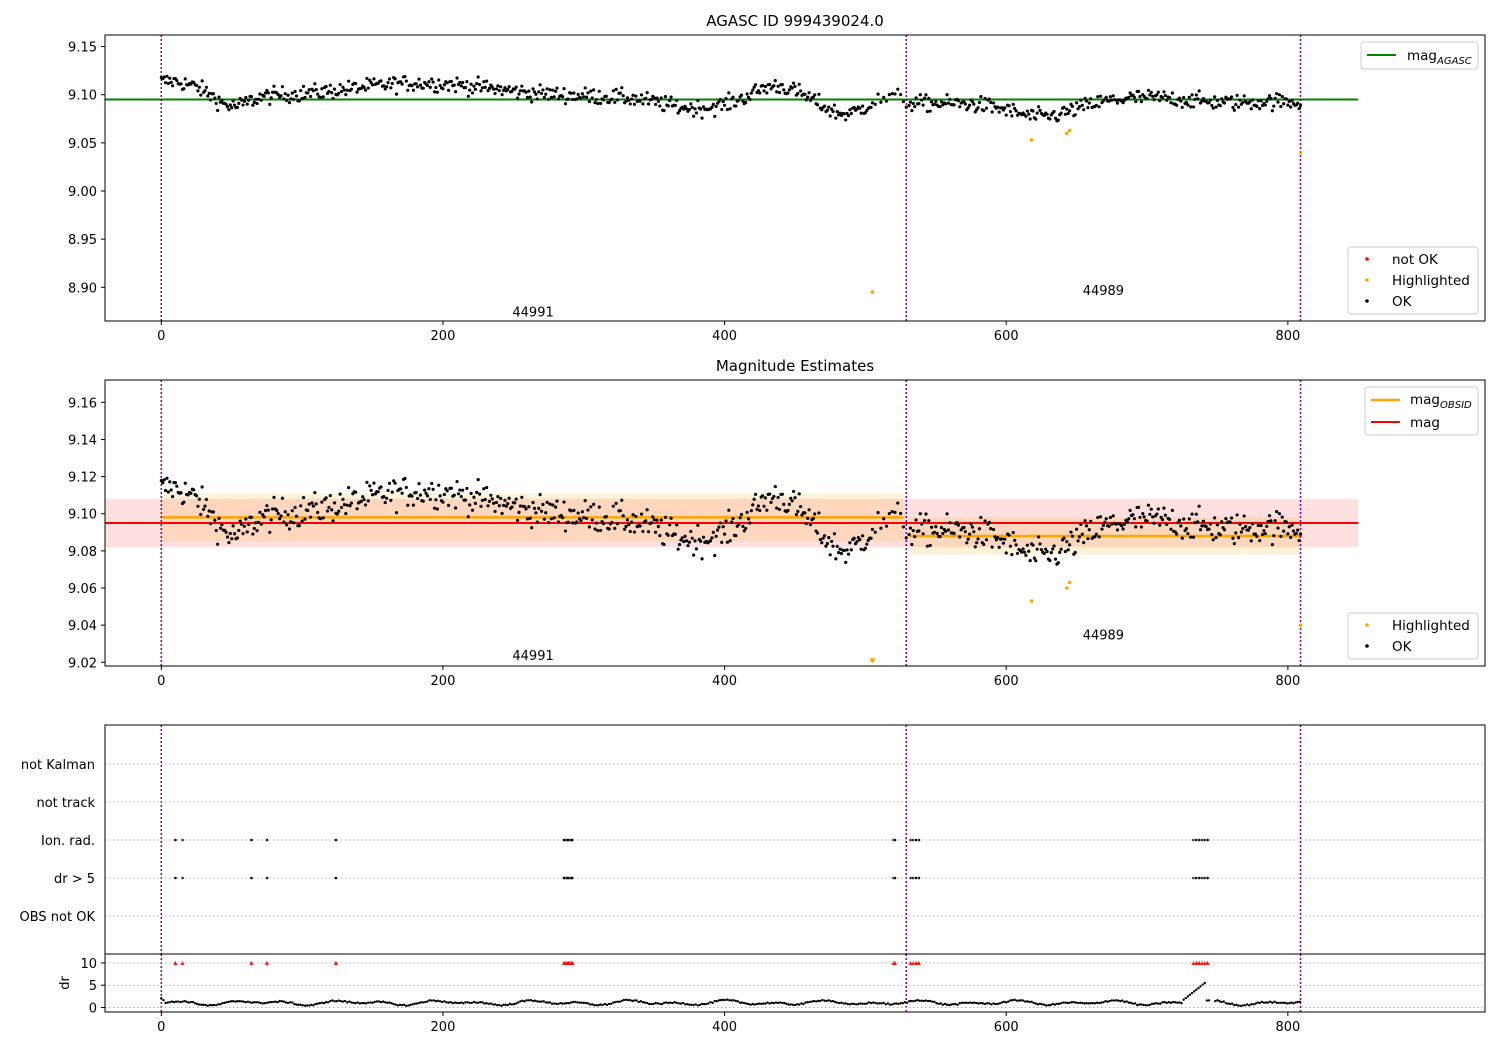 This screenshot has width=1500, height=1050. I want to click on legend-agasc: magAGASC, so click(1419, 55).